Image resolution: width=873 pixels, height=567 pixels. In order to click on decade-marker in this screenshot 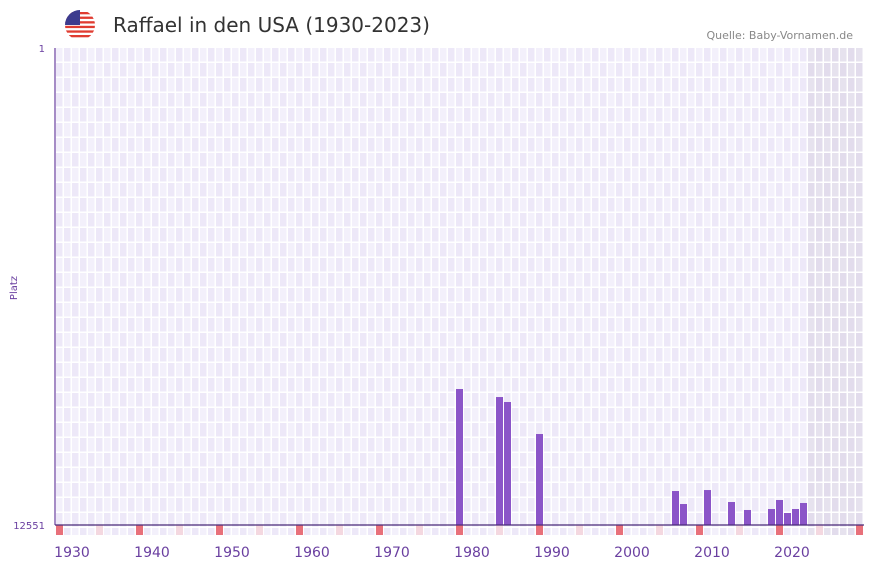, I will do `click(859, 530)`.